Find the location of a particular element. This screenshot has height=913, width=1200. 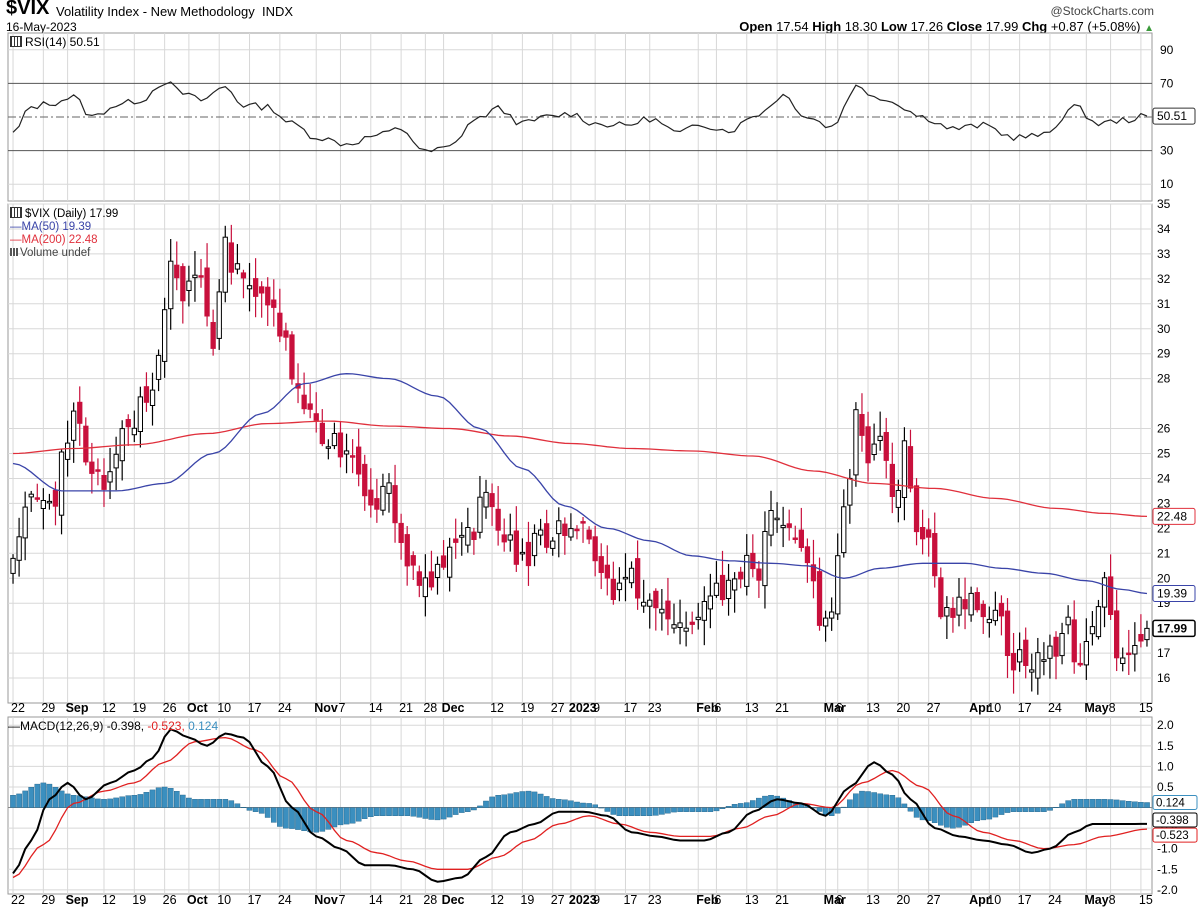

price-tick-label: 33 is located at coordinates (1164, 254).